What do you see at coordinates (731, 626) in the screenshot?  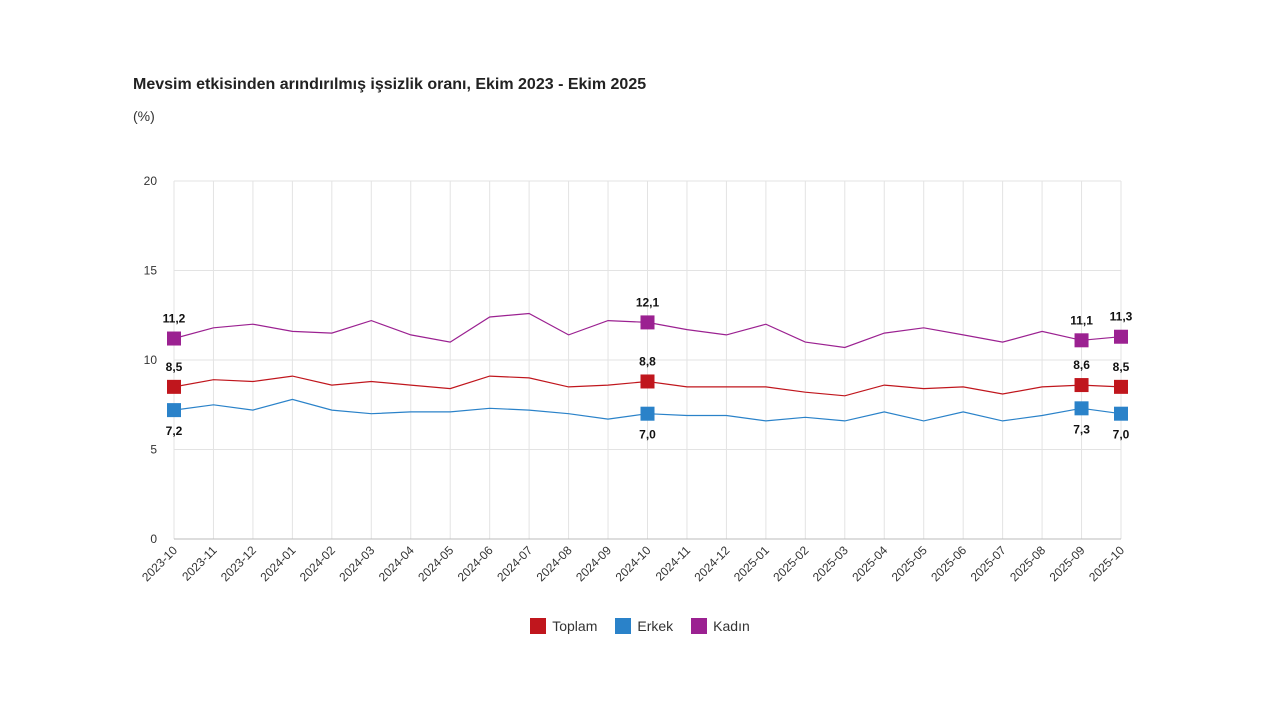 I see `legend-label-kadin: Kadın` at bounding box center [731, 626].